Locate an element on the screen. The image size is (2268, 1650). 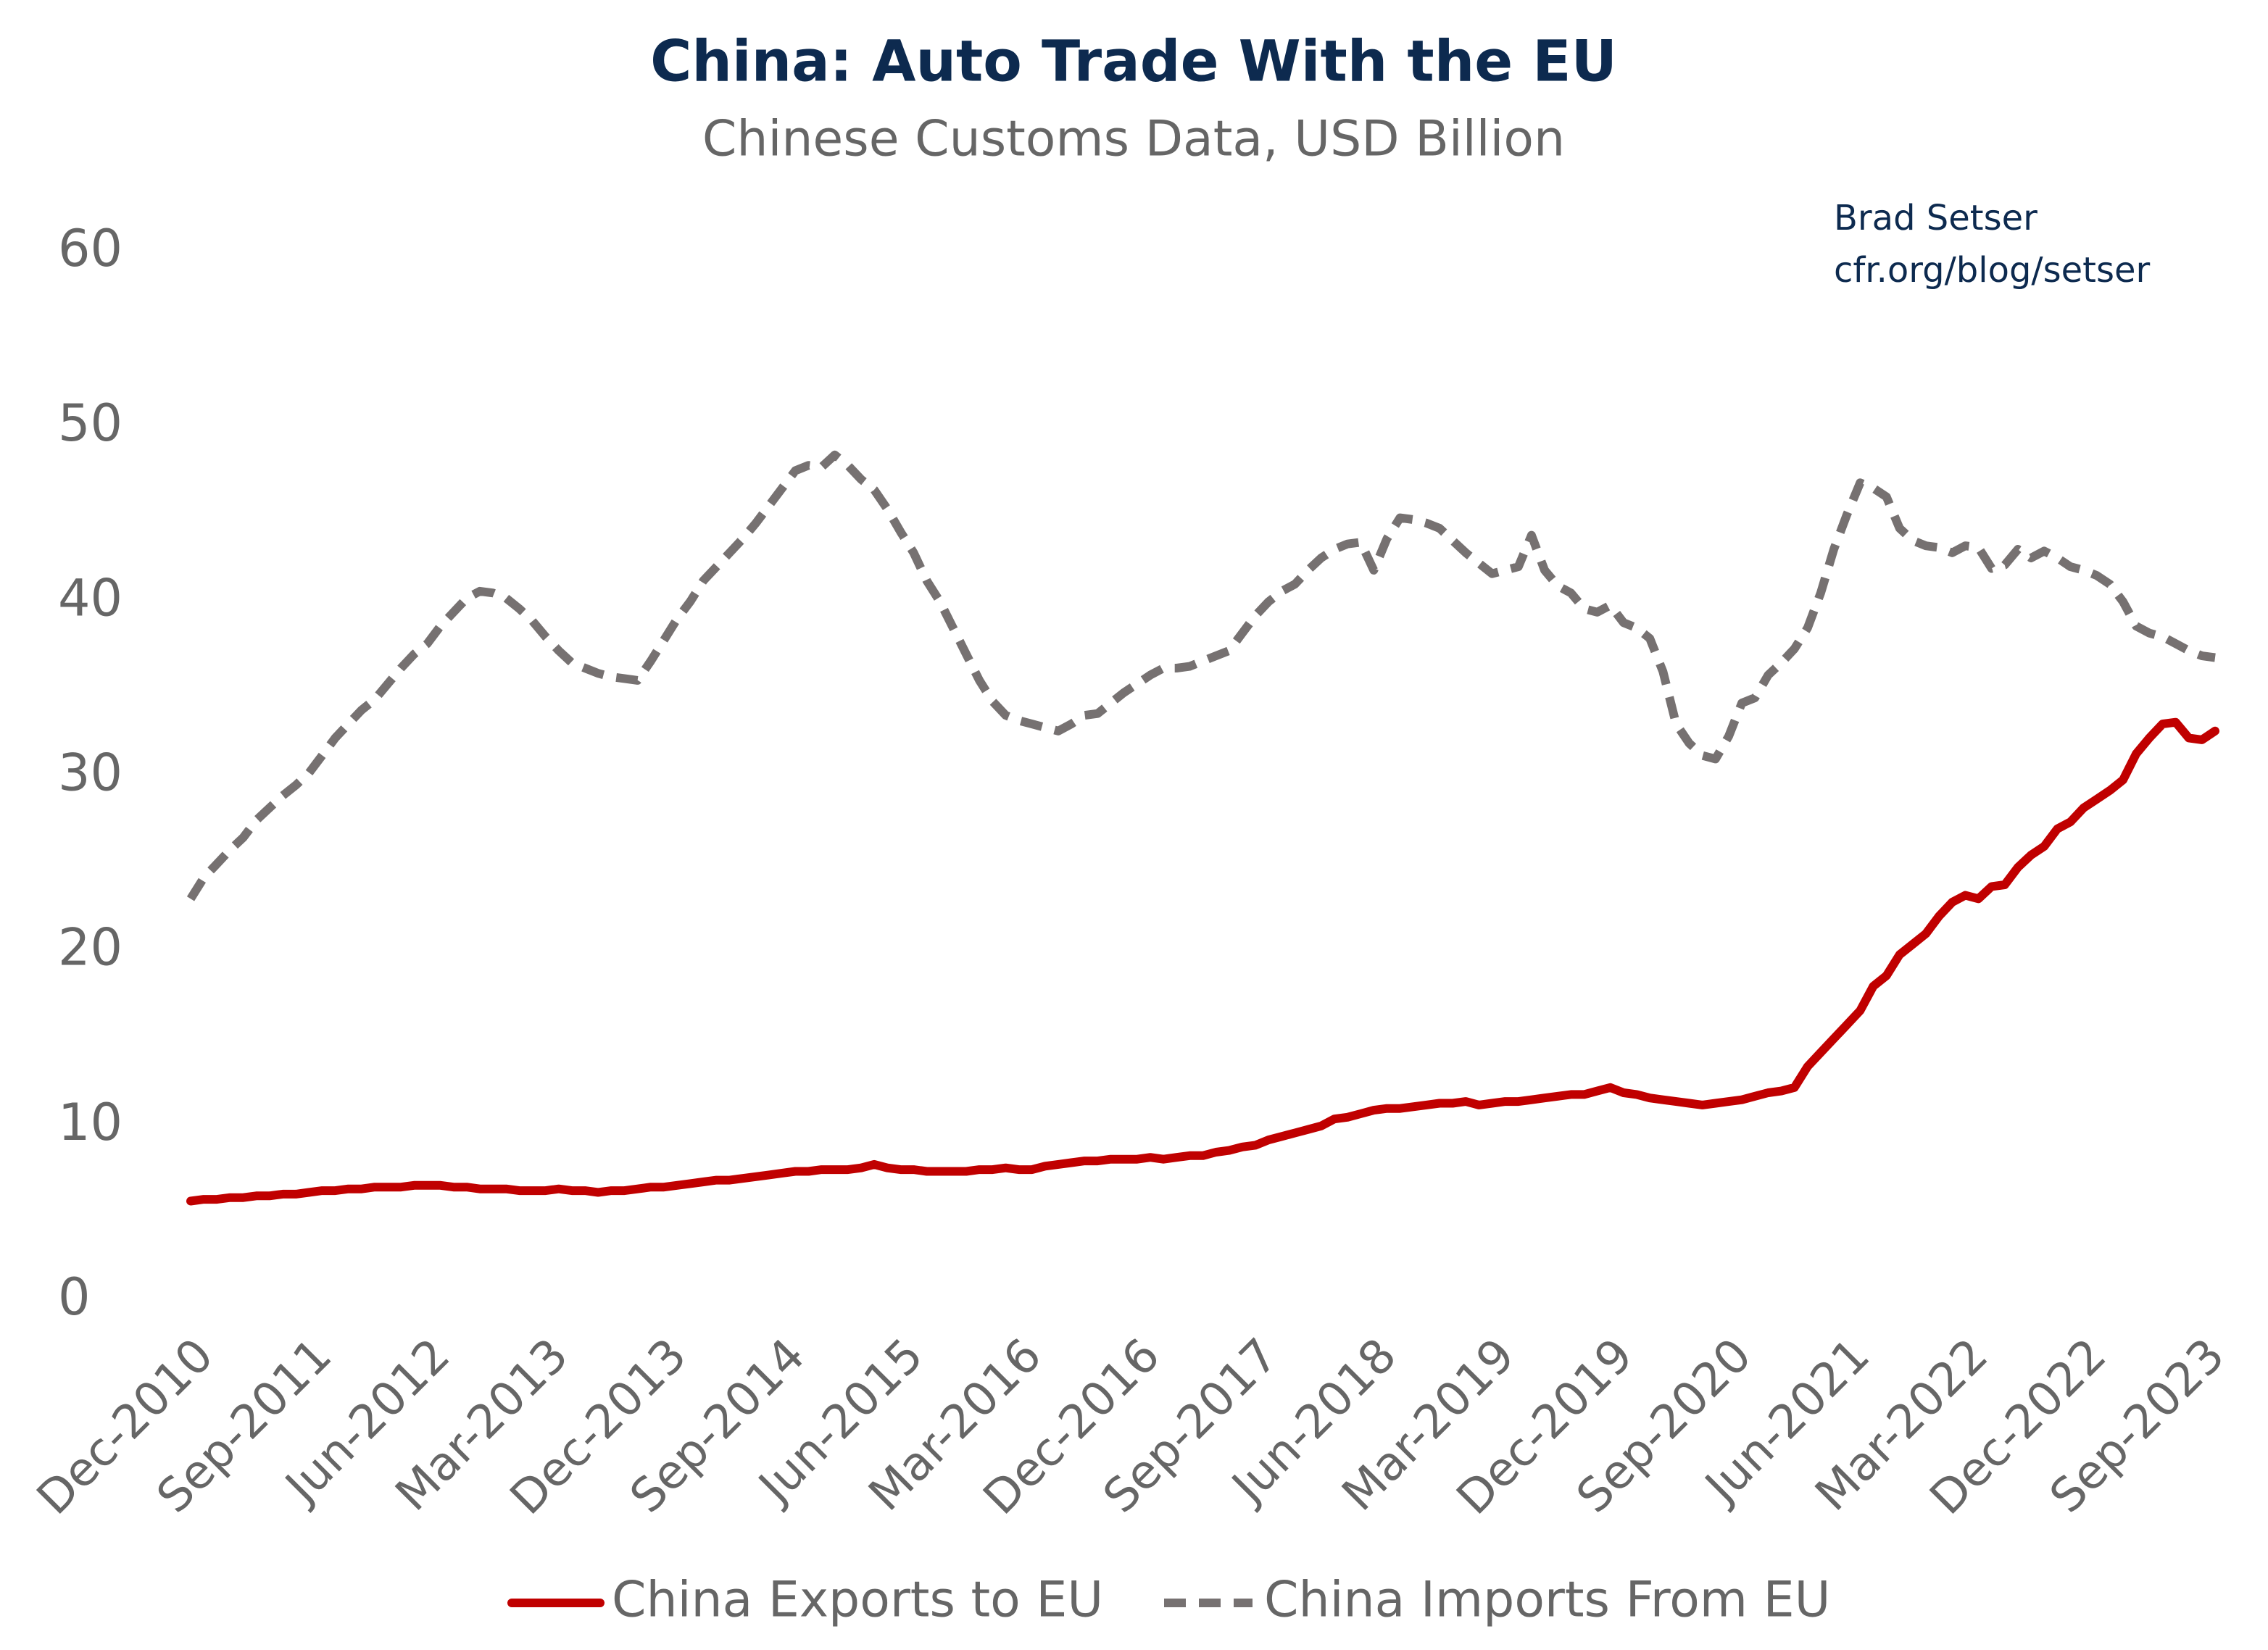
legend-label: China Exports to EU is located at coordinates (857, 1600).